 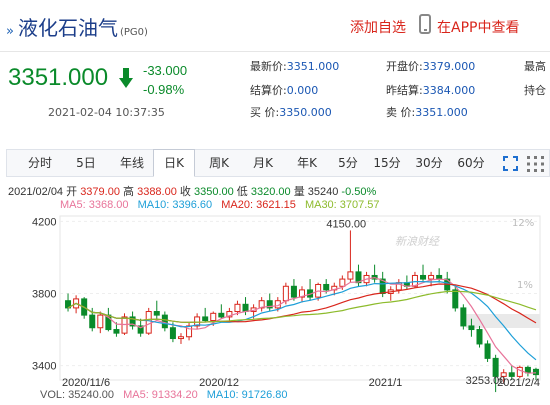 I want to click on watermark: 新浪财经, so click(x=417, y=241).